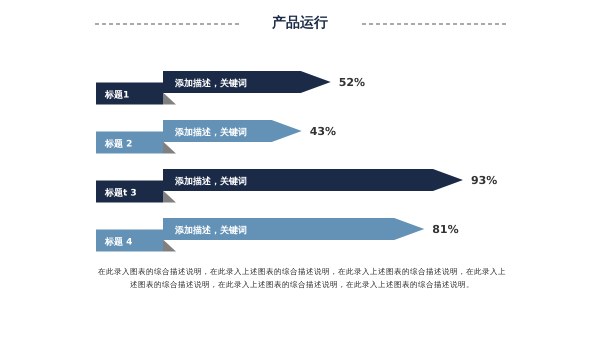  What do you see at coordinates (352, 82) in the screenshot?
I see `data-label: 52%` at bounding box center [352, 82].